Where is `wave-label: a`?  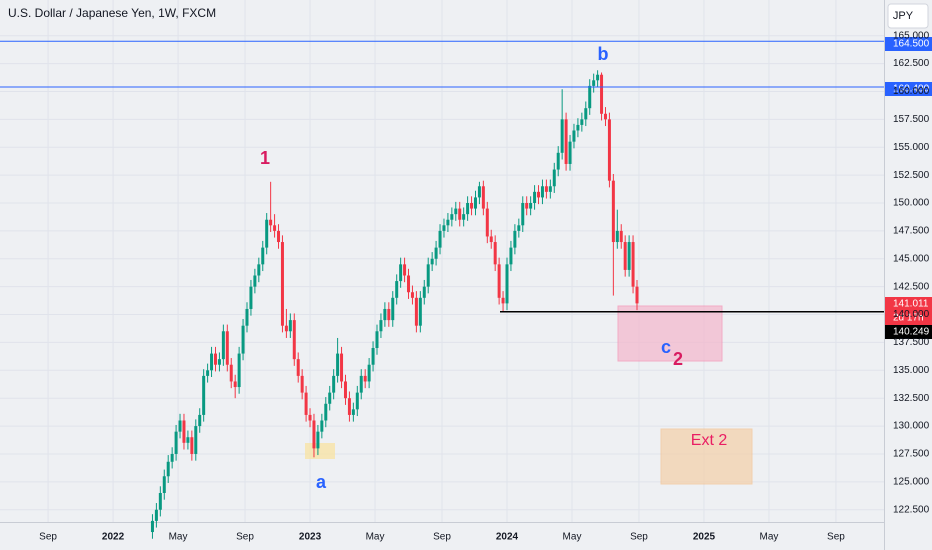 wave-label: a is located at coordinates (321, 482).